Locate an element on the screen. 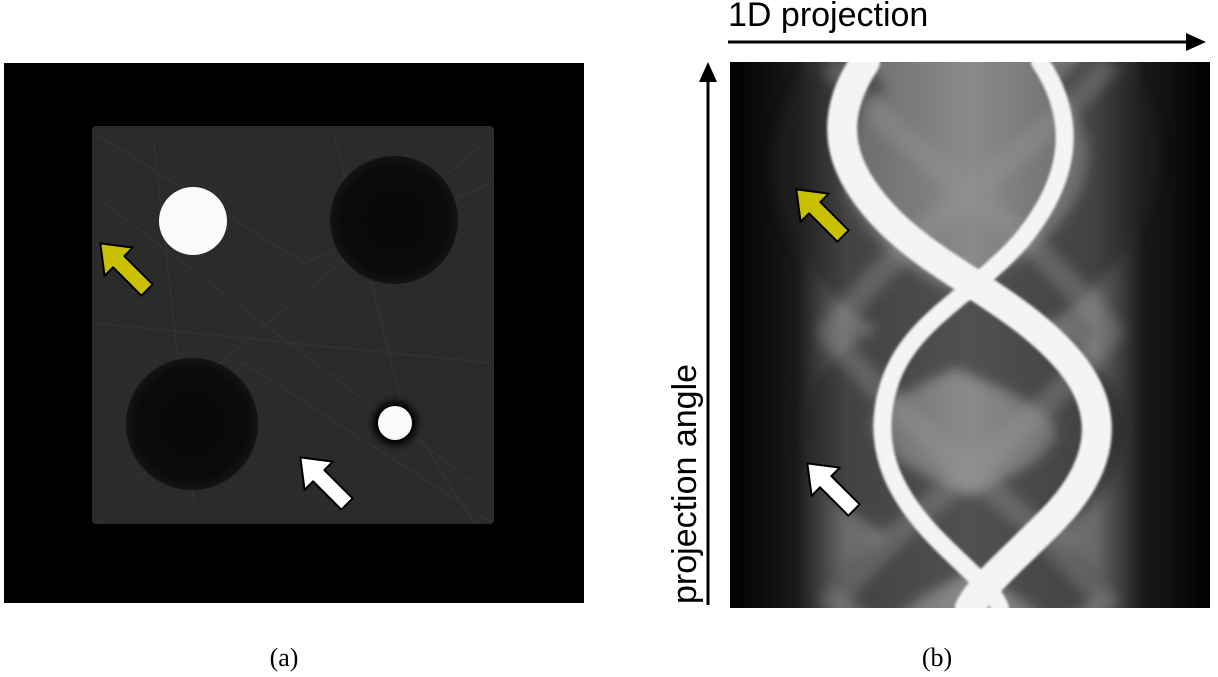 The width and height of the screenshot is (1218, 677). caption-b: (b) is located at coordinates (937, 657).